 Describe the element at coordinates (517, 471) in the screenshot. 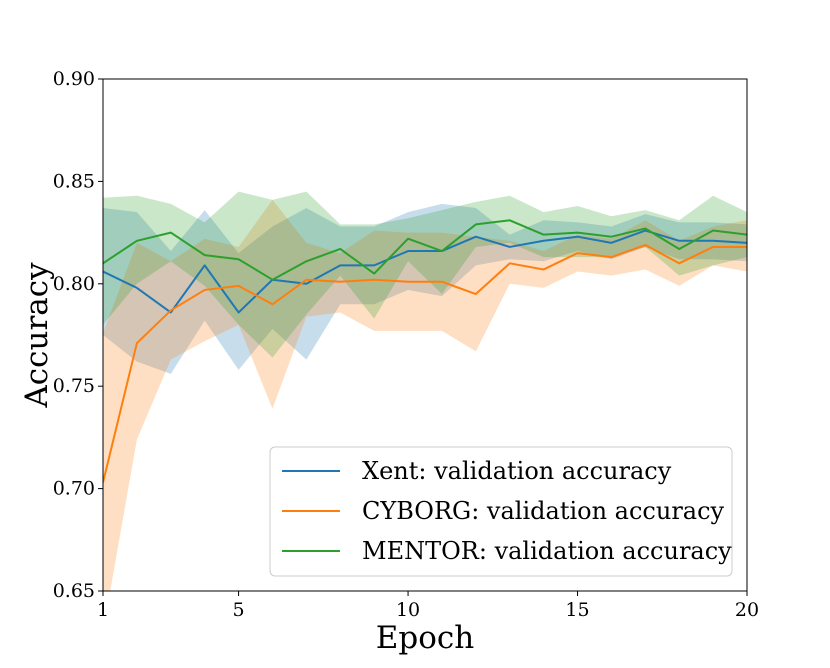

I see `legend-label-series-1: Xent: validation accuracy` at that location.